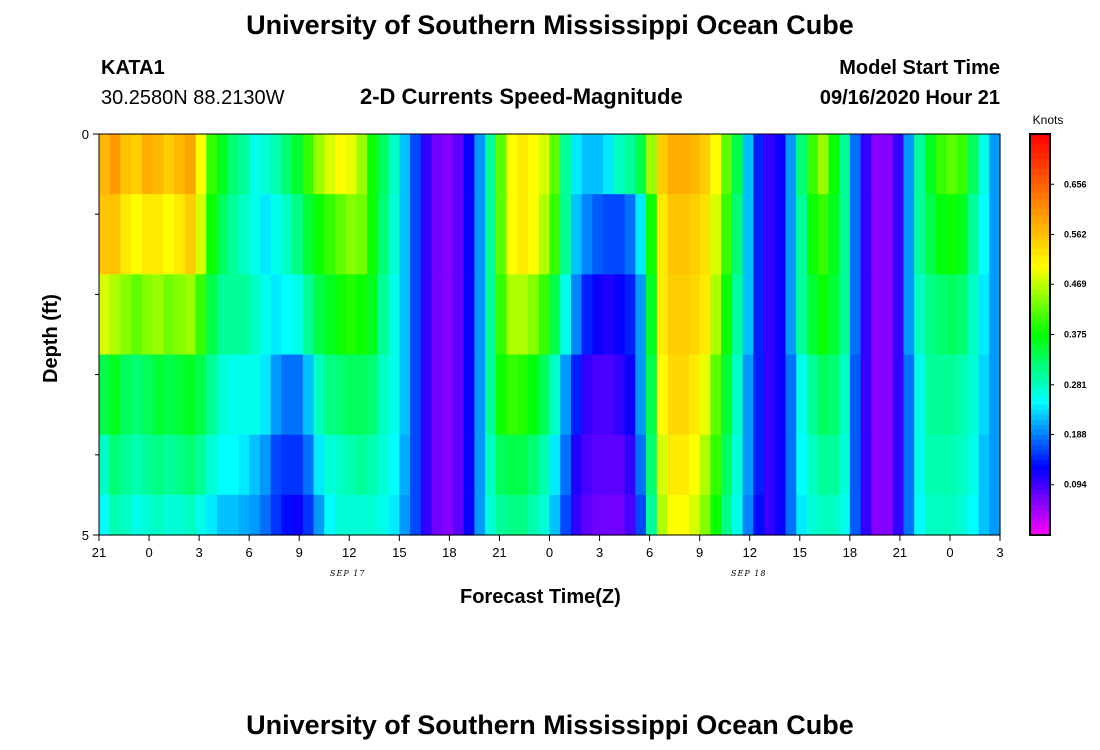 The width and height of the screenshot is (1100, 750). What do you see at coordinates (749, 552) in the screenshot?
I see `x-tick-label: 12` at bounding box center [749, 552].